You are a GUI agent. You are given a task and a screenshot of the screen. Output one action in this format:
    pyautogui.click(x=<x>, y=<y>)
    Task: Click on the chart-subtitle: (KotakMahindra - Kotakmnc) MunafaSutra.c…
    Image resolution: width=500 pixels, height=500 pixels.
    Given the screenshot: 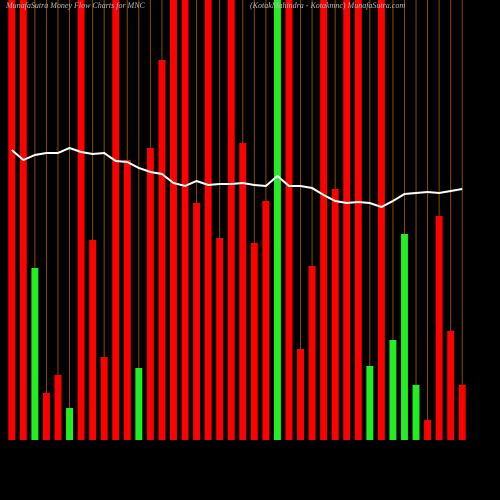 What is the action you would take?
    pyautogui.click(x=327, y=5)
    